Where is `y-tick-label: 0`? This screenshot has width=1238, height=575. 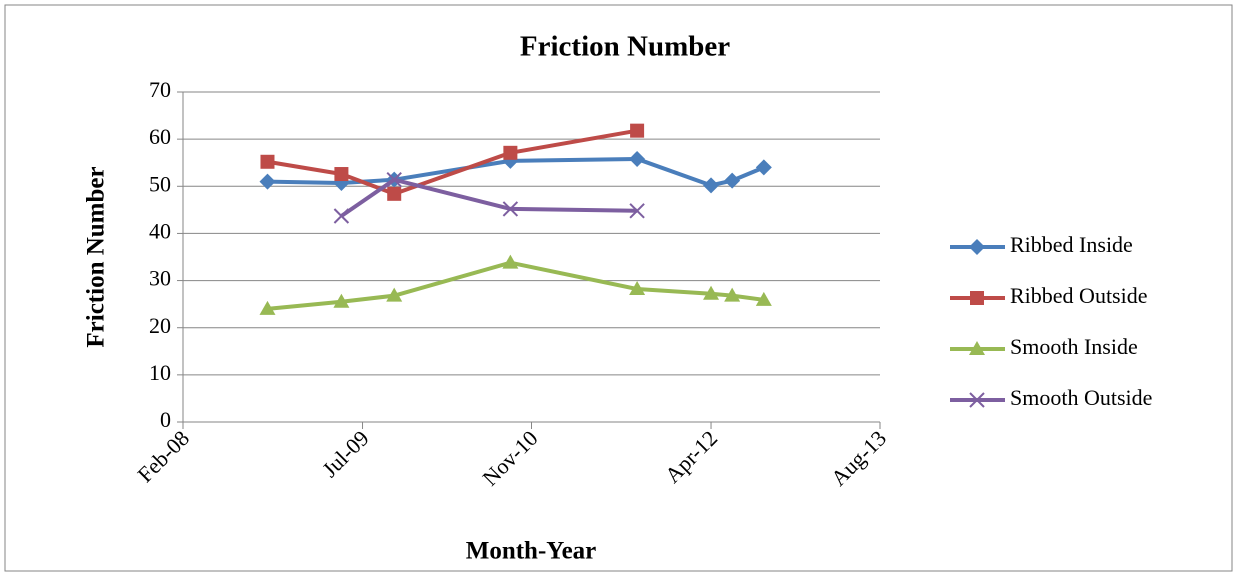 y-tick-label: 0 is located at coordinates (165, 419).